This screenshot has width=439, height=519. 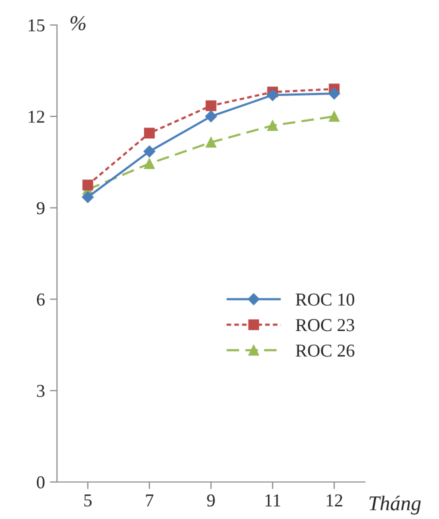 What do you see at coordinates (78, 23) in the screenshot?
I see `y-axis-title: %` at bounding box center [78, 23].